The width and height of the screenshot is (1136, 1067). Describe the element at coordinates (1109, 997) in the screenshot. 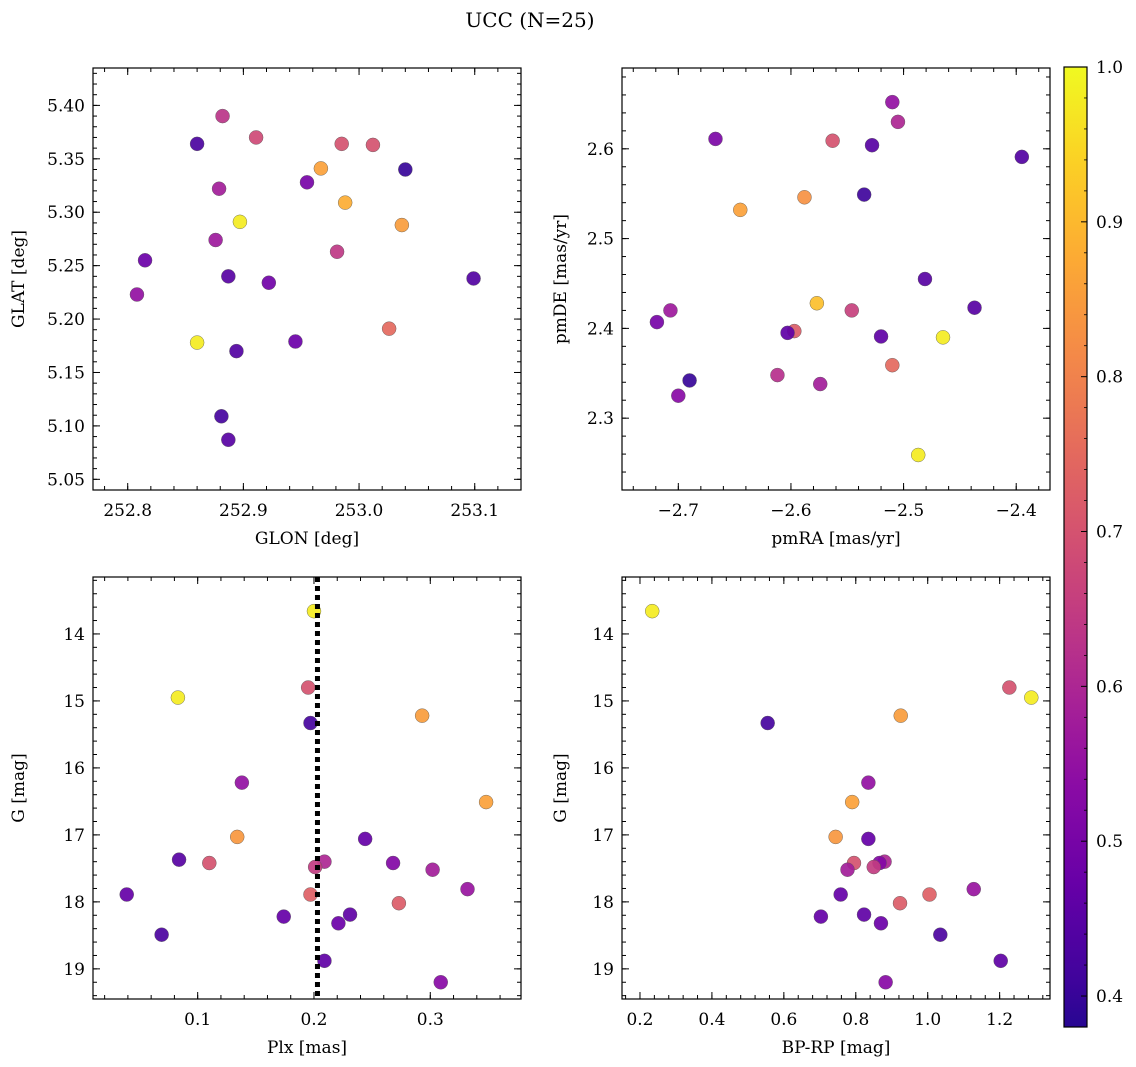

I see `colorbar-tick-label: 0.4` at that location.